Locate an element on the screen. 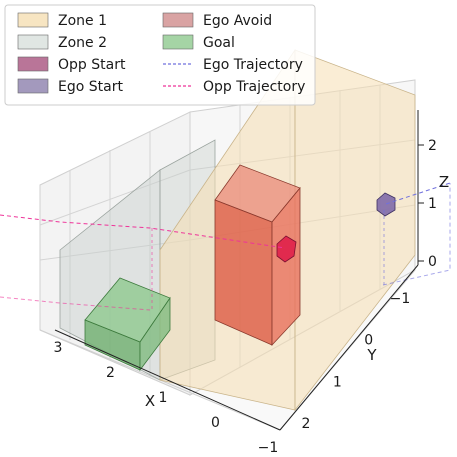 Image resolution: width=457 pixels, height=457 pixels. legend-label: Ego Trajectory is located at coordinates (253, 65).